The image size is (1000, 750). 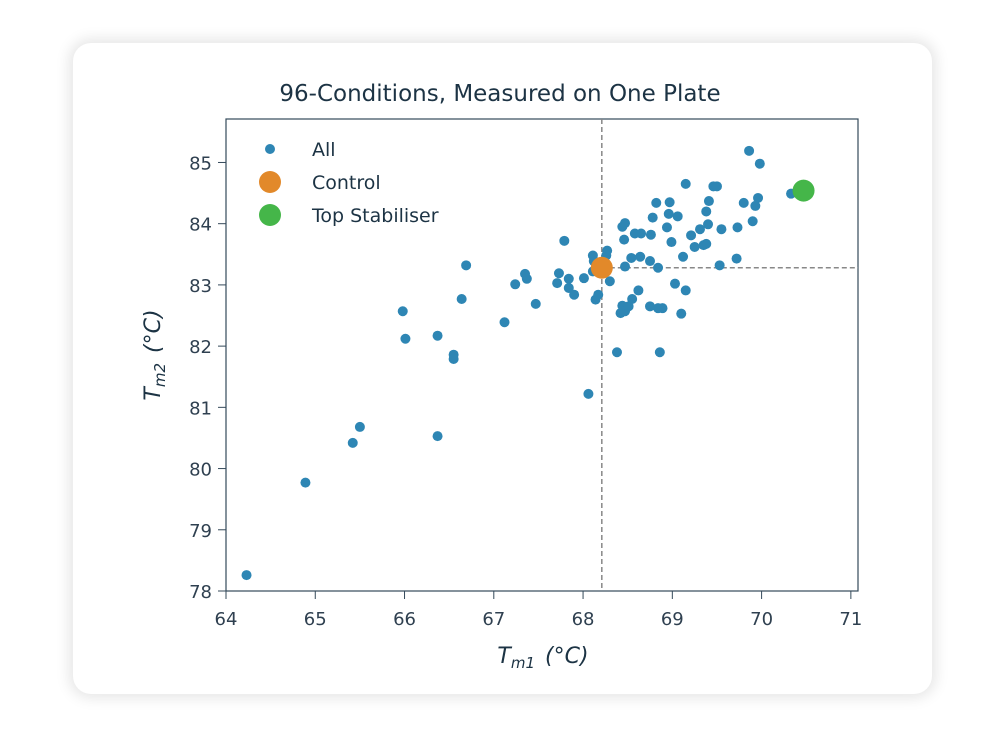 I want to click on x-tick-label: 65, so click(x=315, y=619).